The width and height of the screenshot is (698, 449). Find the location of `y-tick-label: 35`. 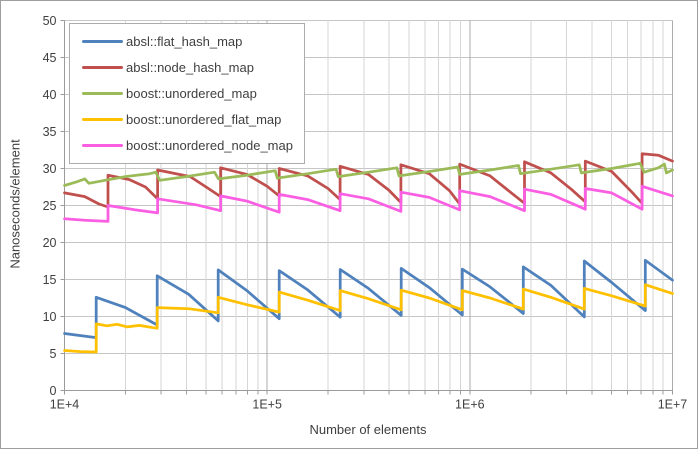

y-tick-label: 35 is located at coordinates (50, 132).